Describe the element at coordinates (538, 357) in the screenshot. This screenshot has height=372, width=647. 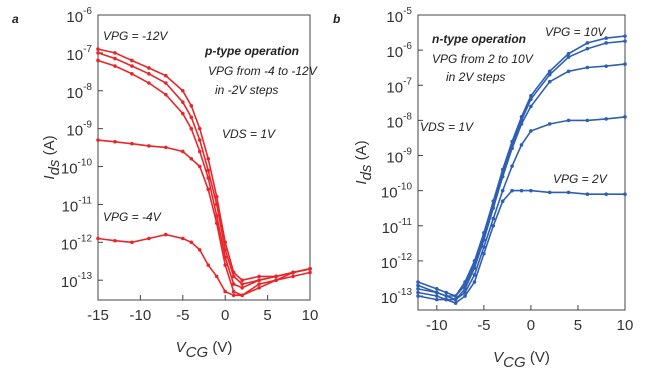
I see `x-axis-label-unit: (V)` at that location.